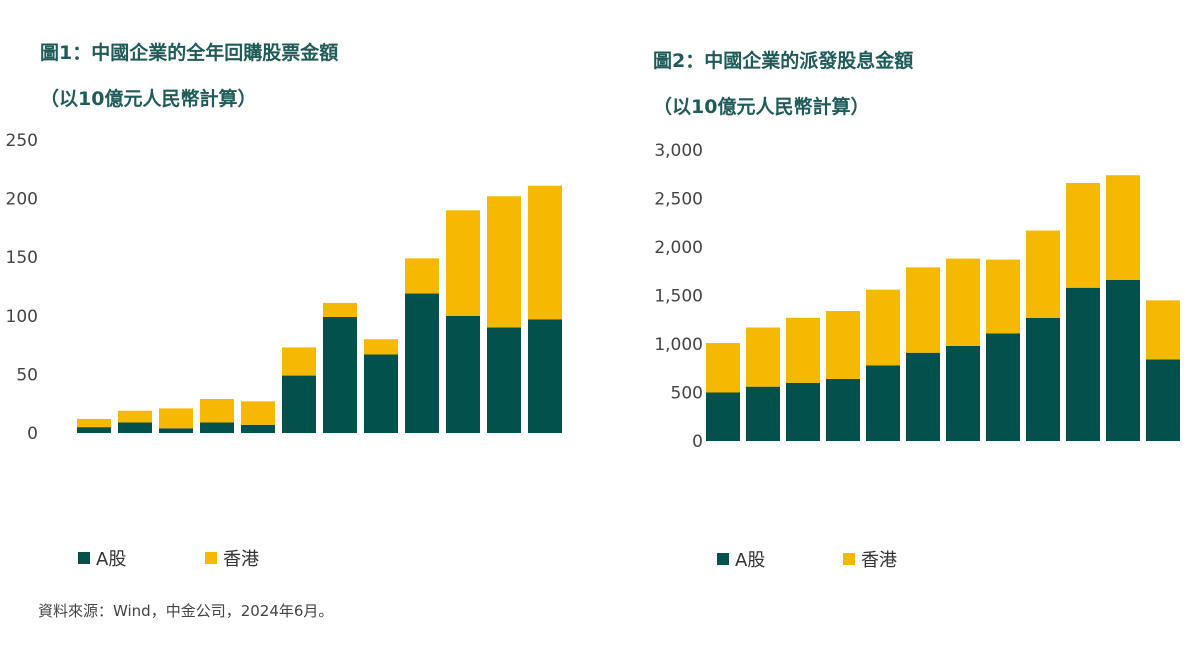 This screenshot has height=645, width=1200. What do you see at coordinates (678, 200) in the screenshot?
I see `y-tick-label: 2,500` at bounding box center [678, 200].